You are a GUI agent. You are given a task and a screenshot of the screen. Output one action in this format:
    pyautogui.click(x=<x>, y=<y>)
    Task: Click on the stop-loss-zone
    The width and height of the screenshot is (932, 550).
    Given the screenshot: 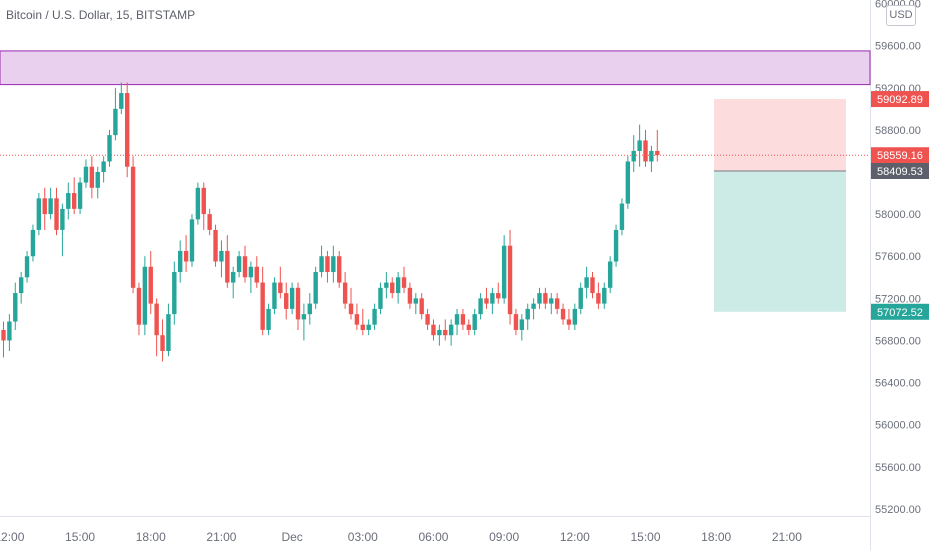 What is the action you would take?
    pyautogui.click(x=780, y=135)
    